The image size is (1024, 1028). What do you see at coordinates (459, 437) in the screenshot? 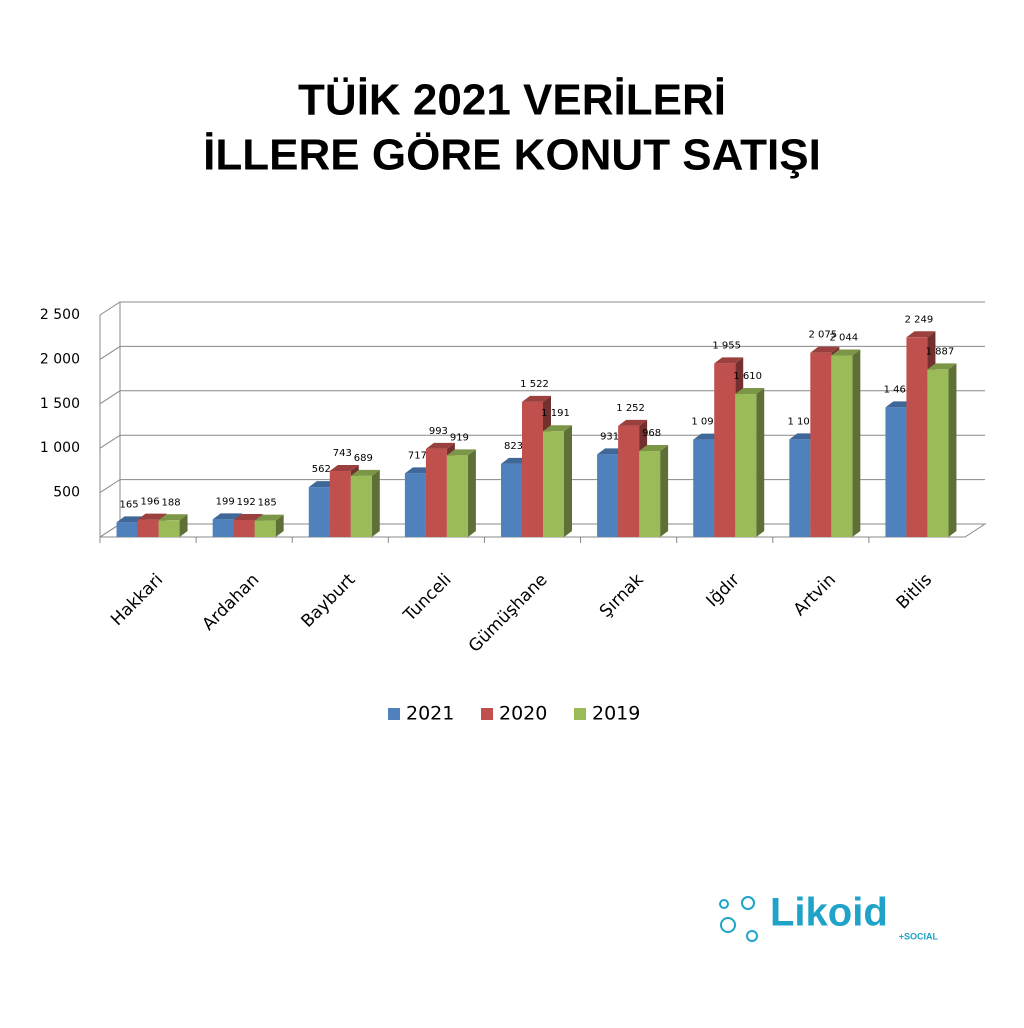
I see `value-label: 919` at bounding box center [459, 437].